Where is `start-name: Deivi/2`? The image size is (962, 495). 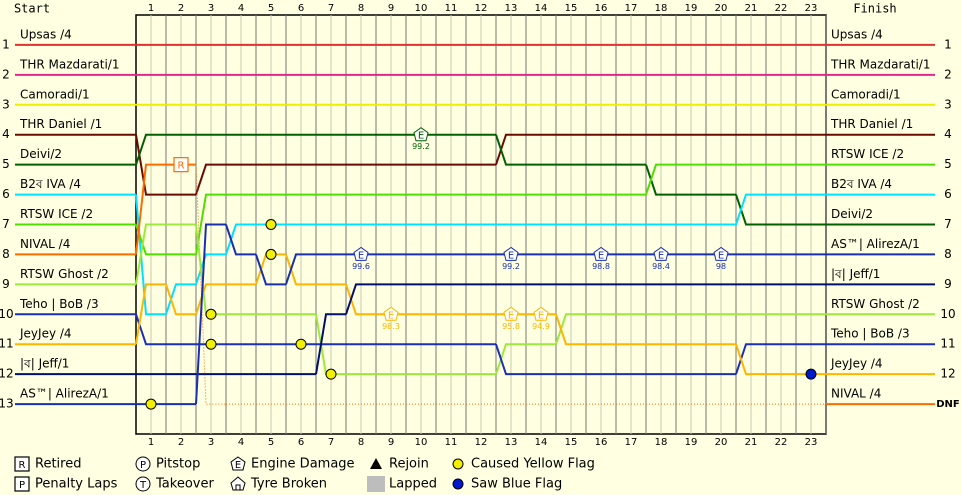 start-name: Deivi/2 is located at coordinates (41, 154).